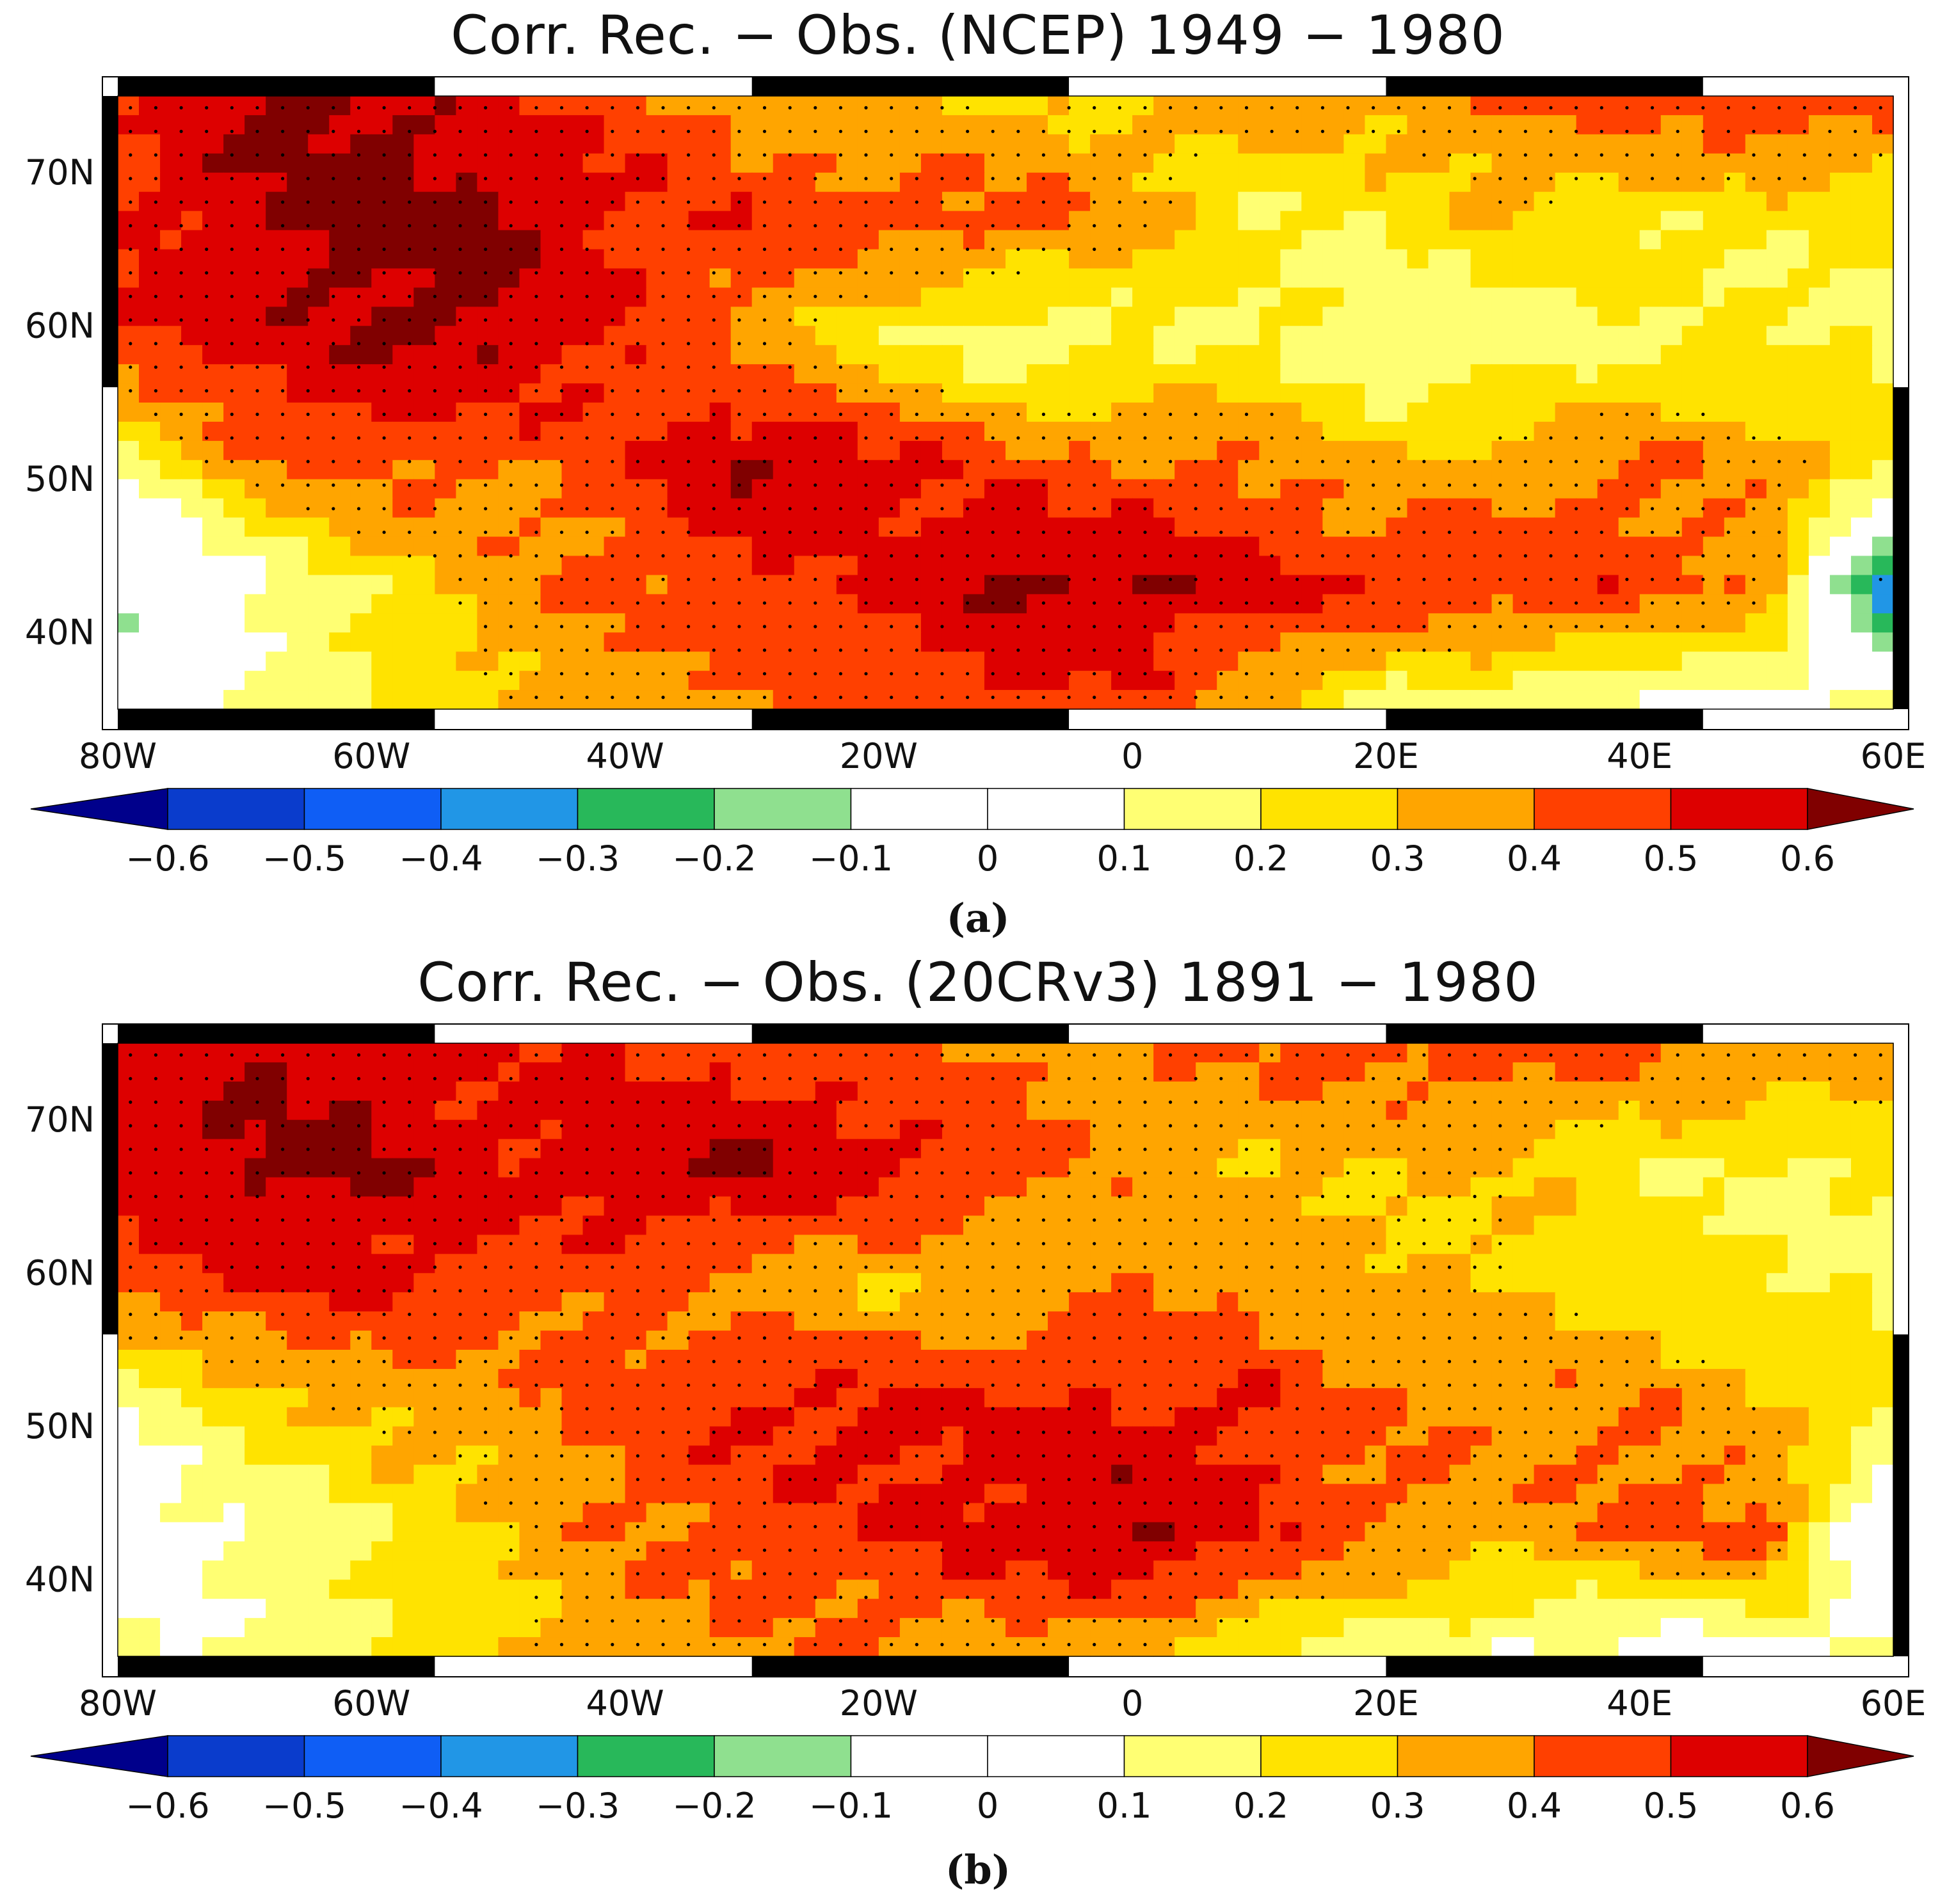 The width and height of the screenshot is (1956, 1904). Describe the element at coordinates (118, 756) in the screenshot. I see `panel-a-x-tick-label: 80W` at that location.